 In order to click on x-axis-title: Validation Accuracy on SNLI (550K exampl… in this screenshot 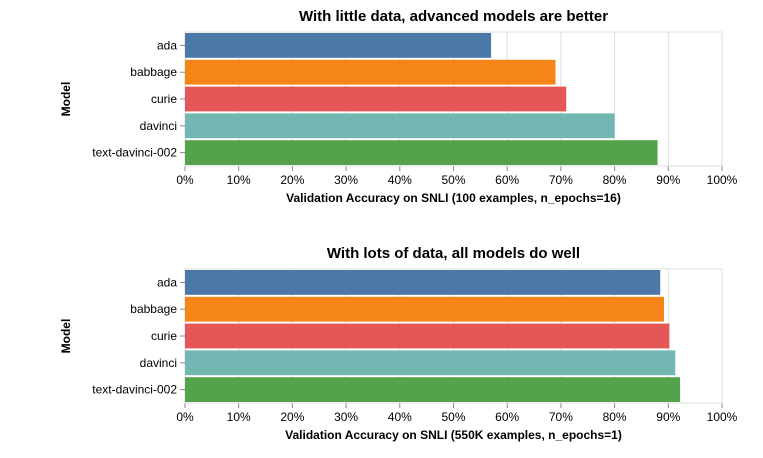, I will do `click(453, 435)`.